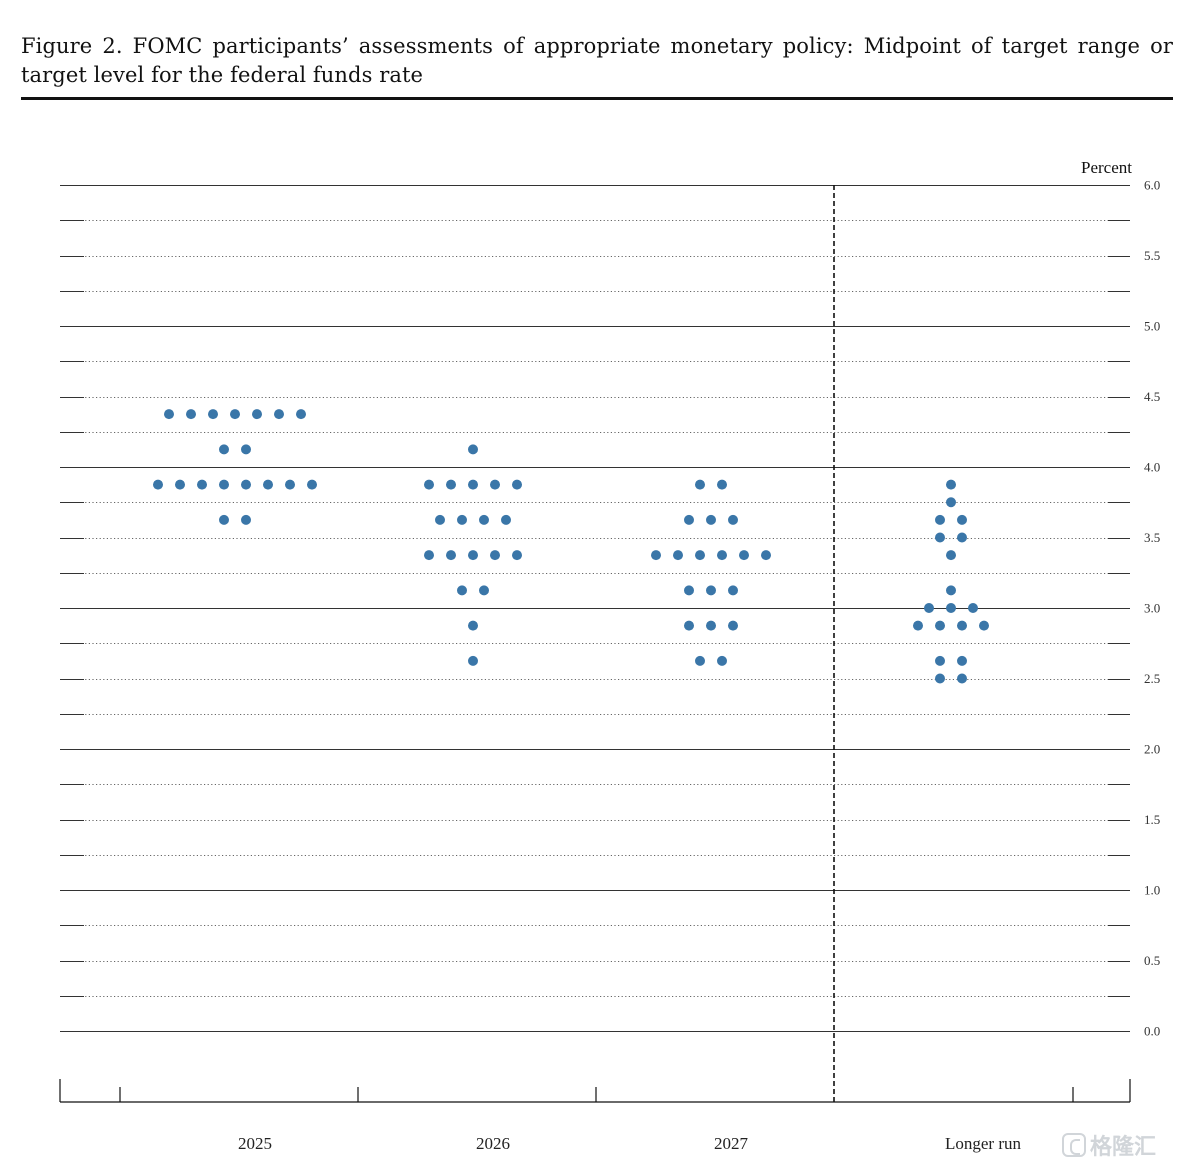 The width and height of the screenshot is (1186, 1170). What do you see at coordinates (493, 1143) in the screenshot?
I see `x-category-label: 2026` at bounding box center [493, 1143].